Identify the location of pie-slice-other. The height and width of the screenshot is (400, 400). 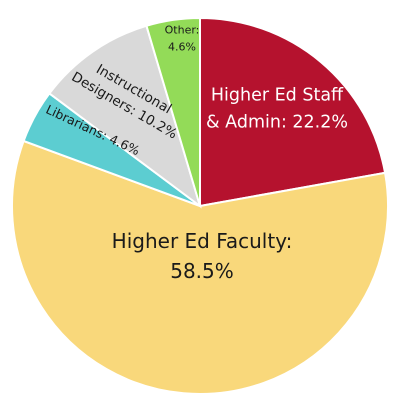
(173, 111).